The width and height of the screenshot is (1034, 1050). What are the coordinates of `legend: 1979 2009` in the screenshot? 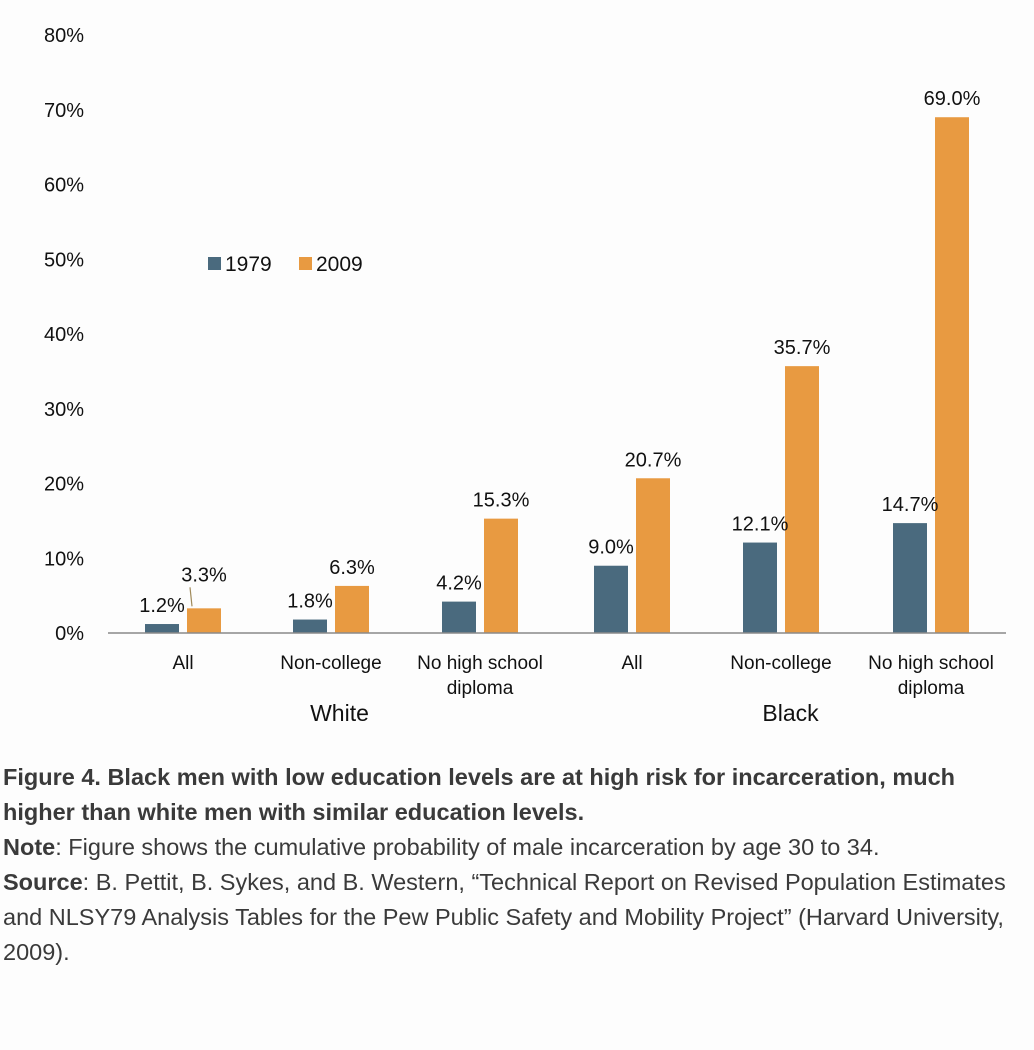 It's located at (285, 264).